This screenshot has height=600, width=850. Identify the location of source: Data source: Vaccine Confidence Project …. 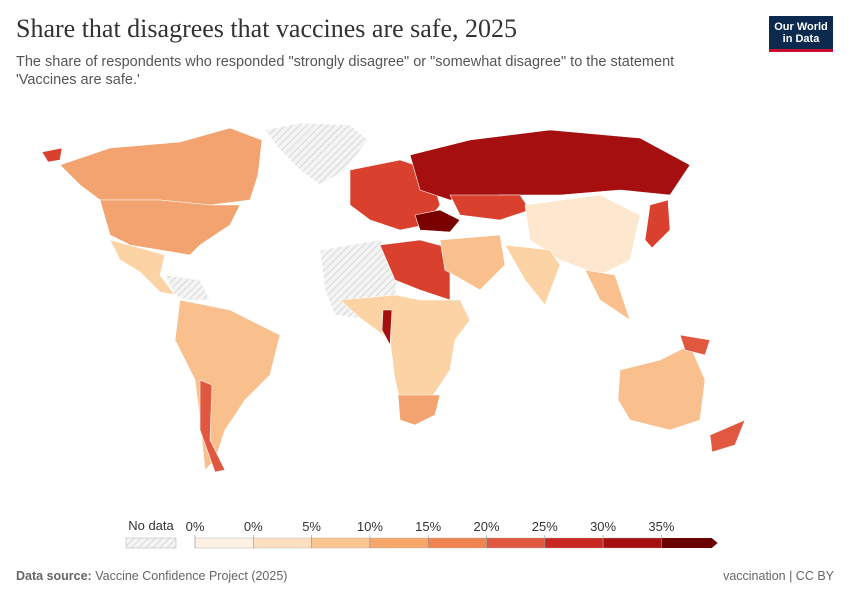
(151, 576).